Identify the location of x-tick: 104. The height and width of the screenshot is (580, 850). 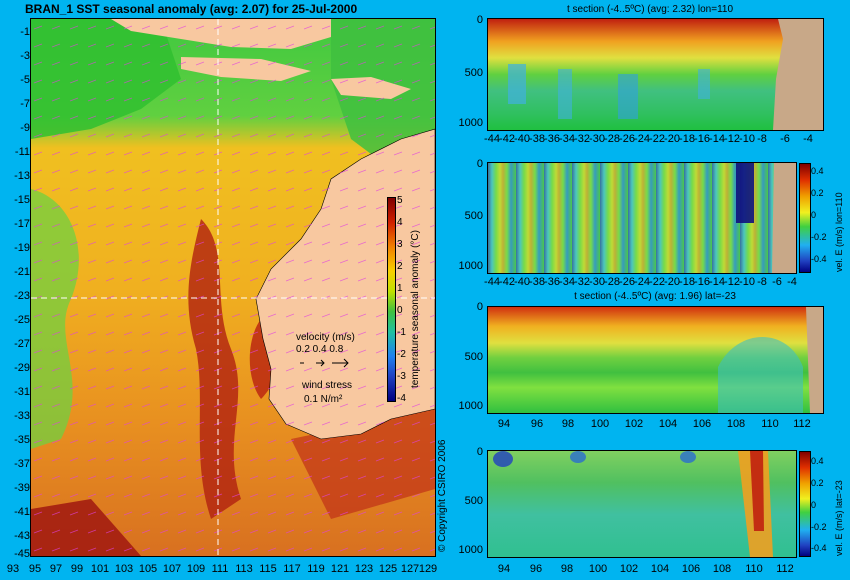
(668, 424).